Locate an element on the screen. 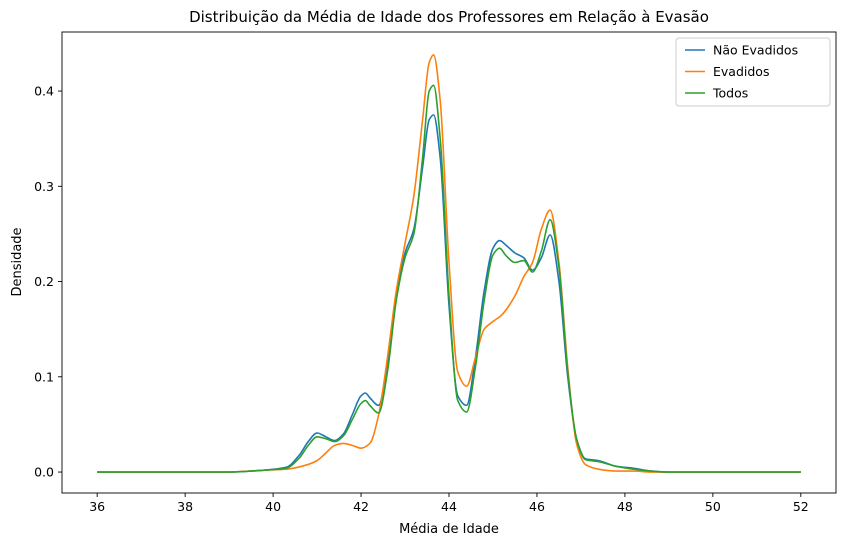 The image size is (846, 546). x-tick-label: 48 is located at coordinates (625, 506).